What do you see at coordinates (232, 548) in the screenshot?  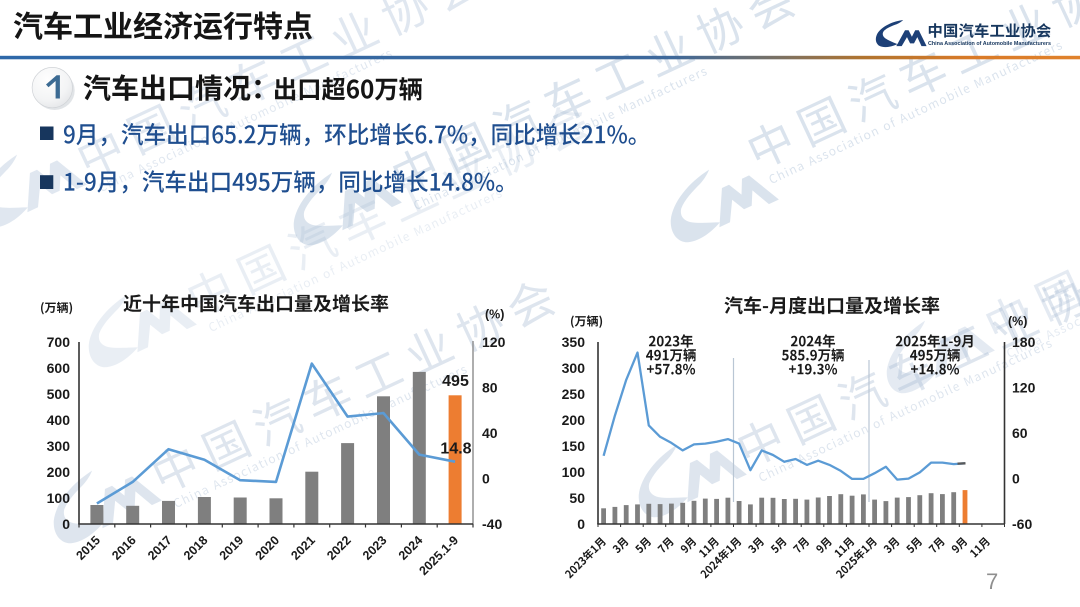 I see `svg-text: 2019` at bounding box center [232, 548].